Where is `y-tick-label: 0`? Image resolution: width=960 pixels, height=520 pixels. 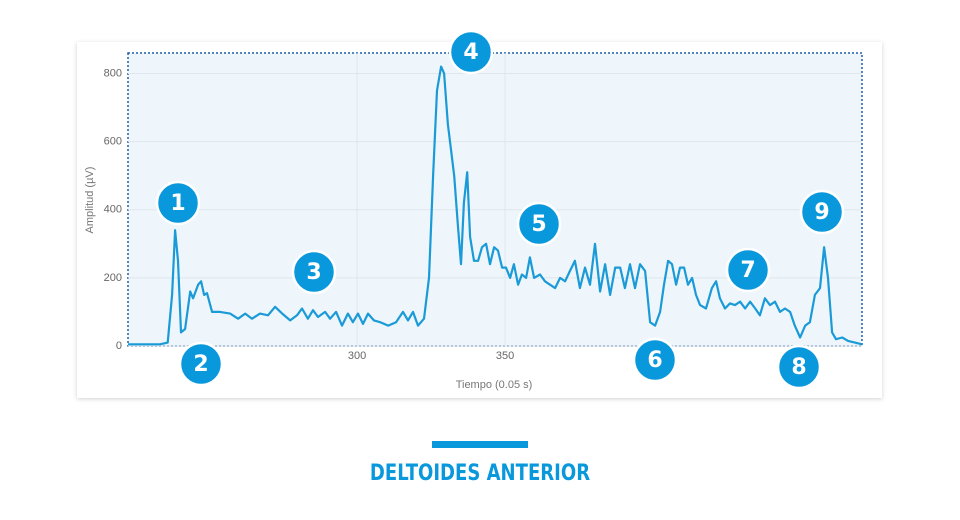 y-tick-label: 0 is located at coordinates (119, 346).